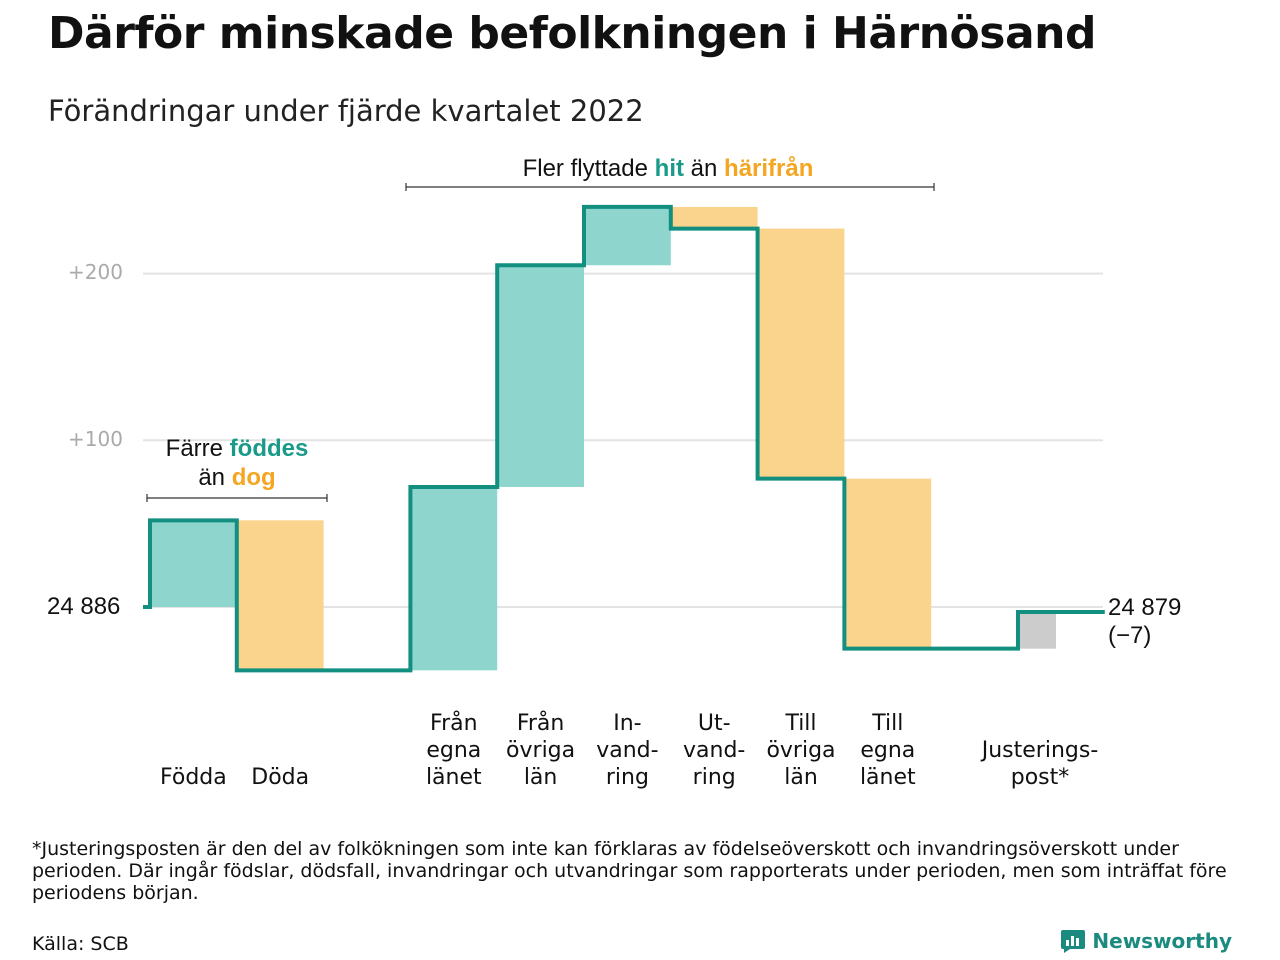  I want to click on chart-title: Därför minskade befolkningen i Härnösand, so click(572, 33).